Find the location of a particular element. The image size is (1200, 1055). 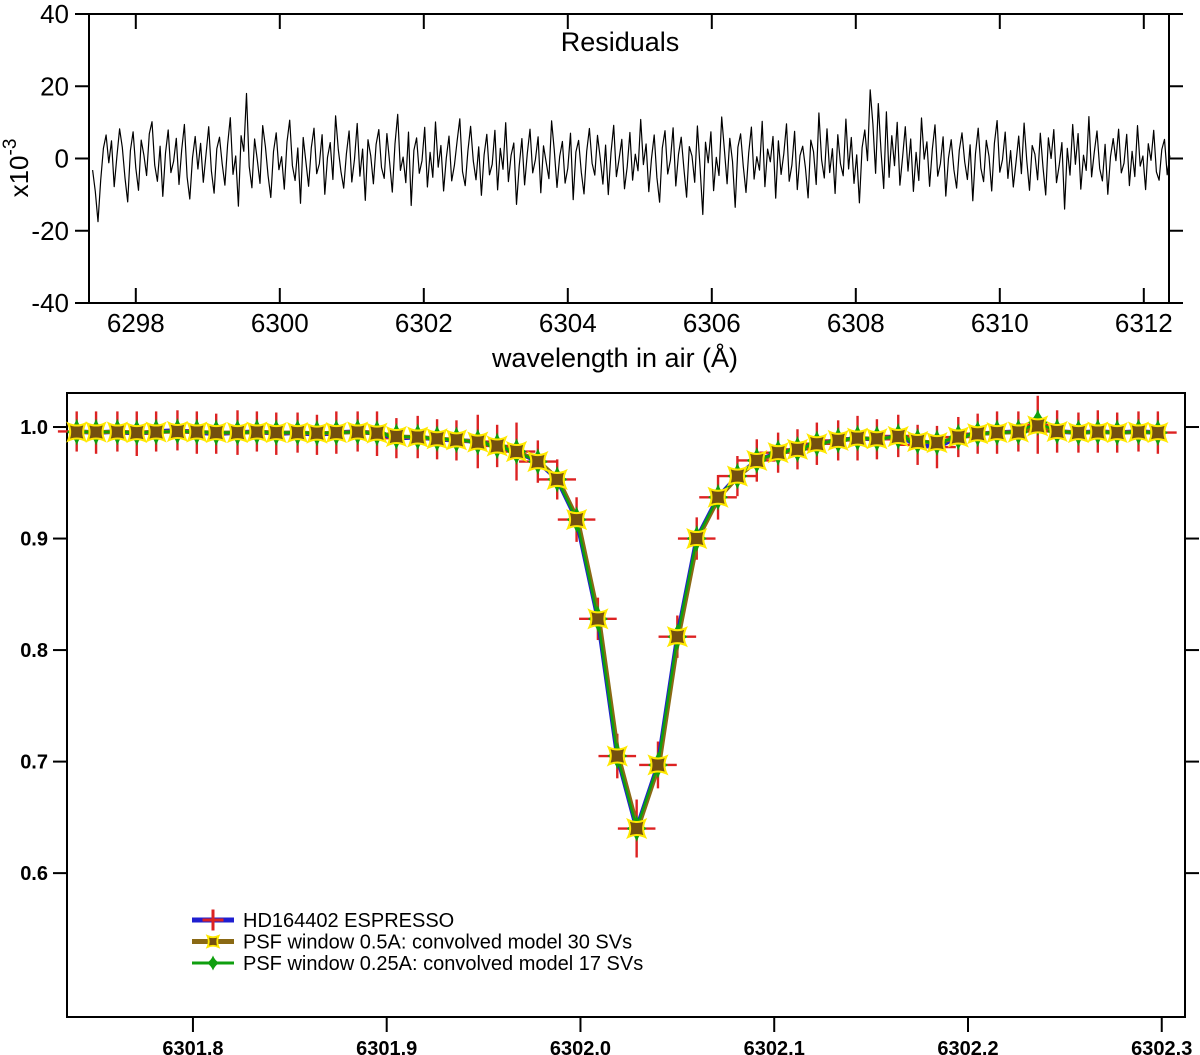

legend-label-espresso: HD164402 ESPRESSO is located at coordinates (348, 921).